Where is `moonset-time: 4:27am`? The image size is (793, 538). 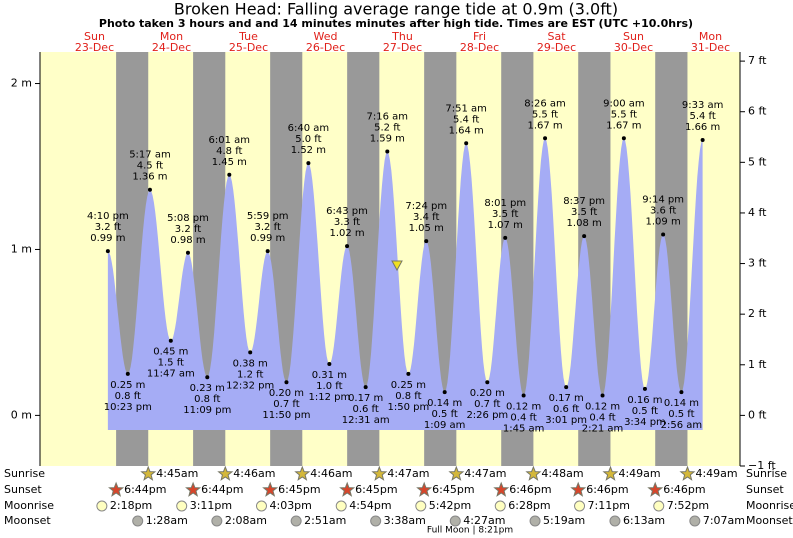
moonset-time: 4:27am is located at coordinates (484, 520).